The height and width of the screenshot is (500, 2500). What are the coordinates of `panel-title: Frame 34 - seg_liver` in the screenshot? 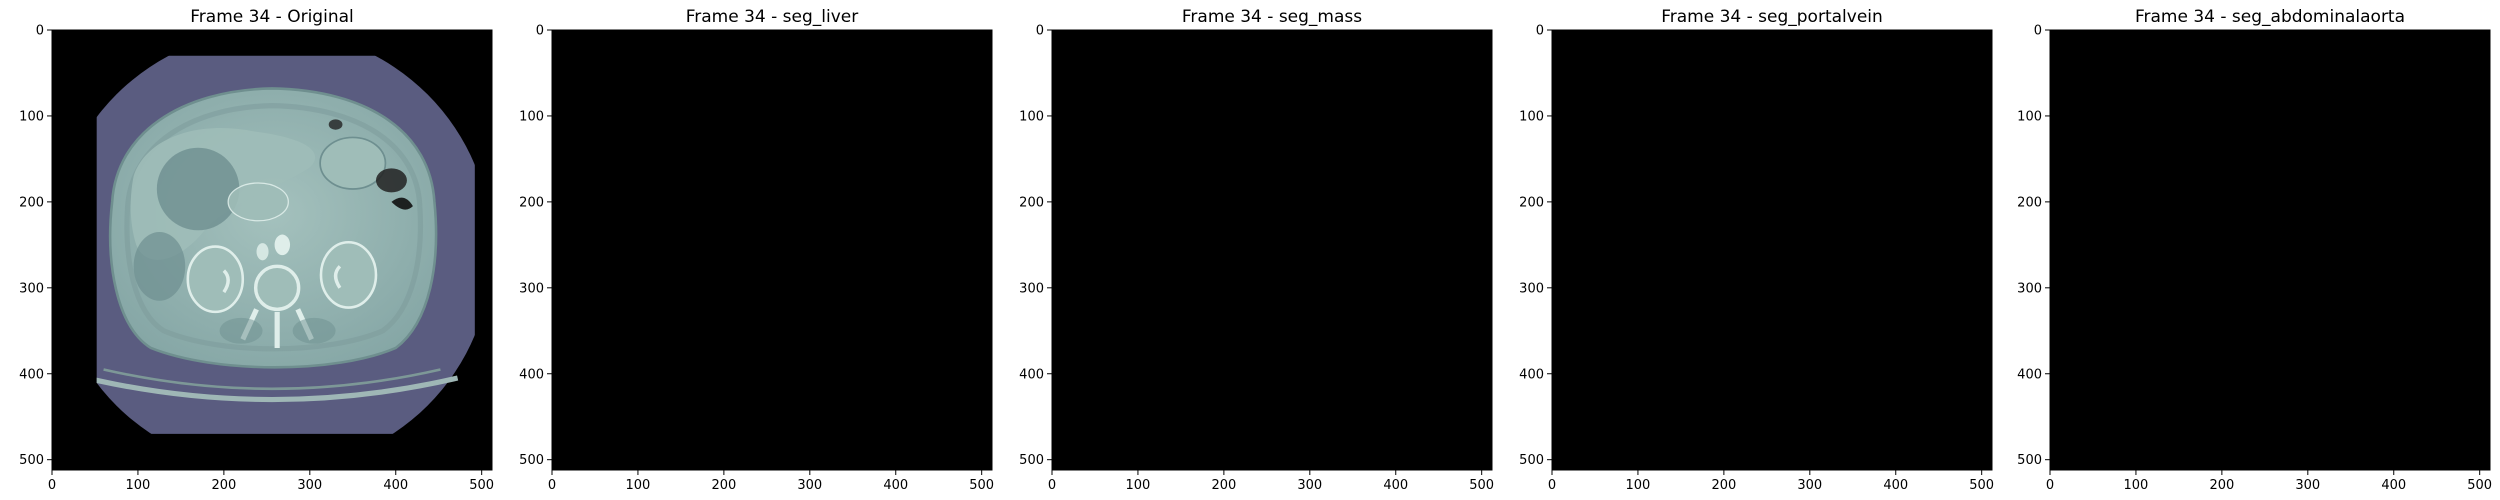 It's located at (772, 17).